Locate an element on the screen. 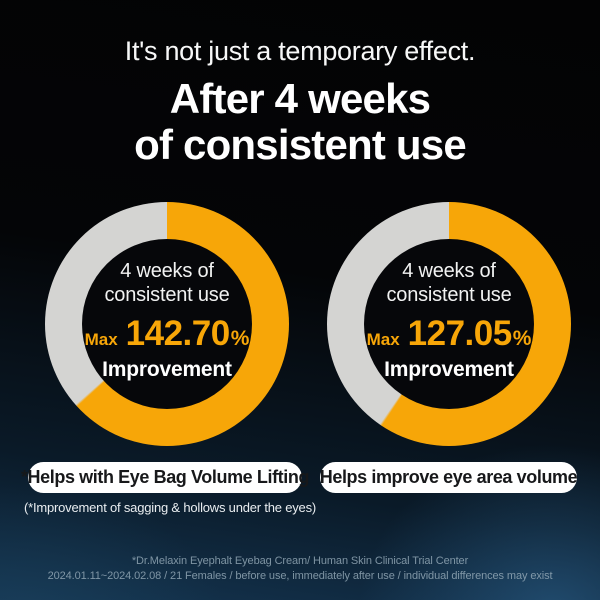 The width and height of the screenshot is (600, 600). donut-value-row: Max 127.05 % is located at coordinates (449, 334).